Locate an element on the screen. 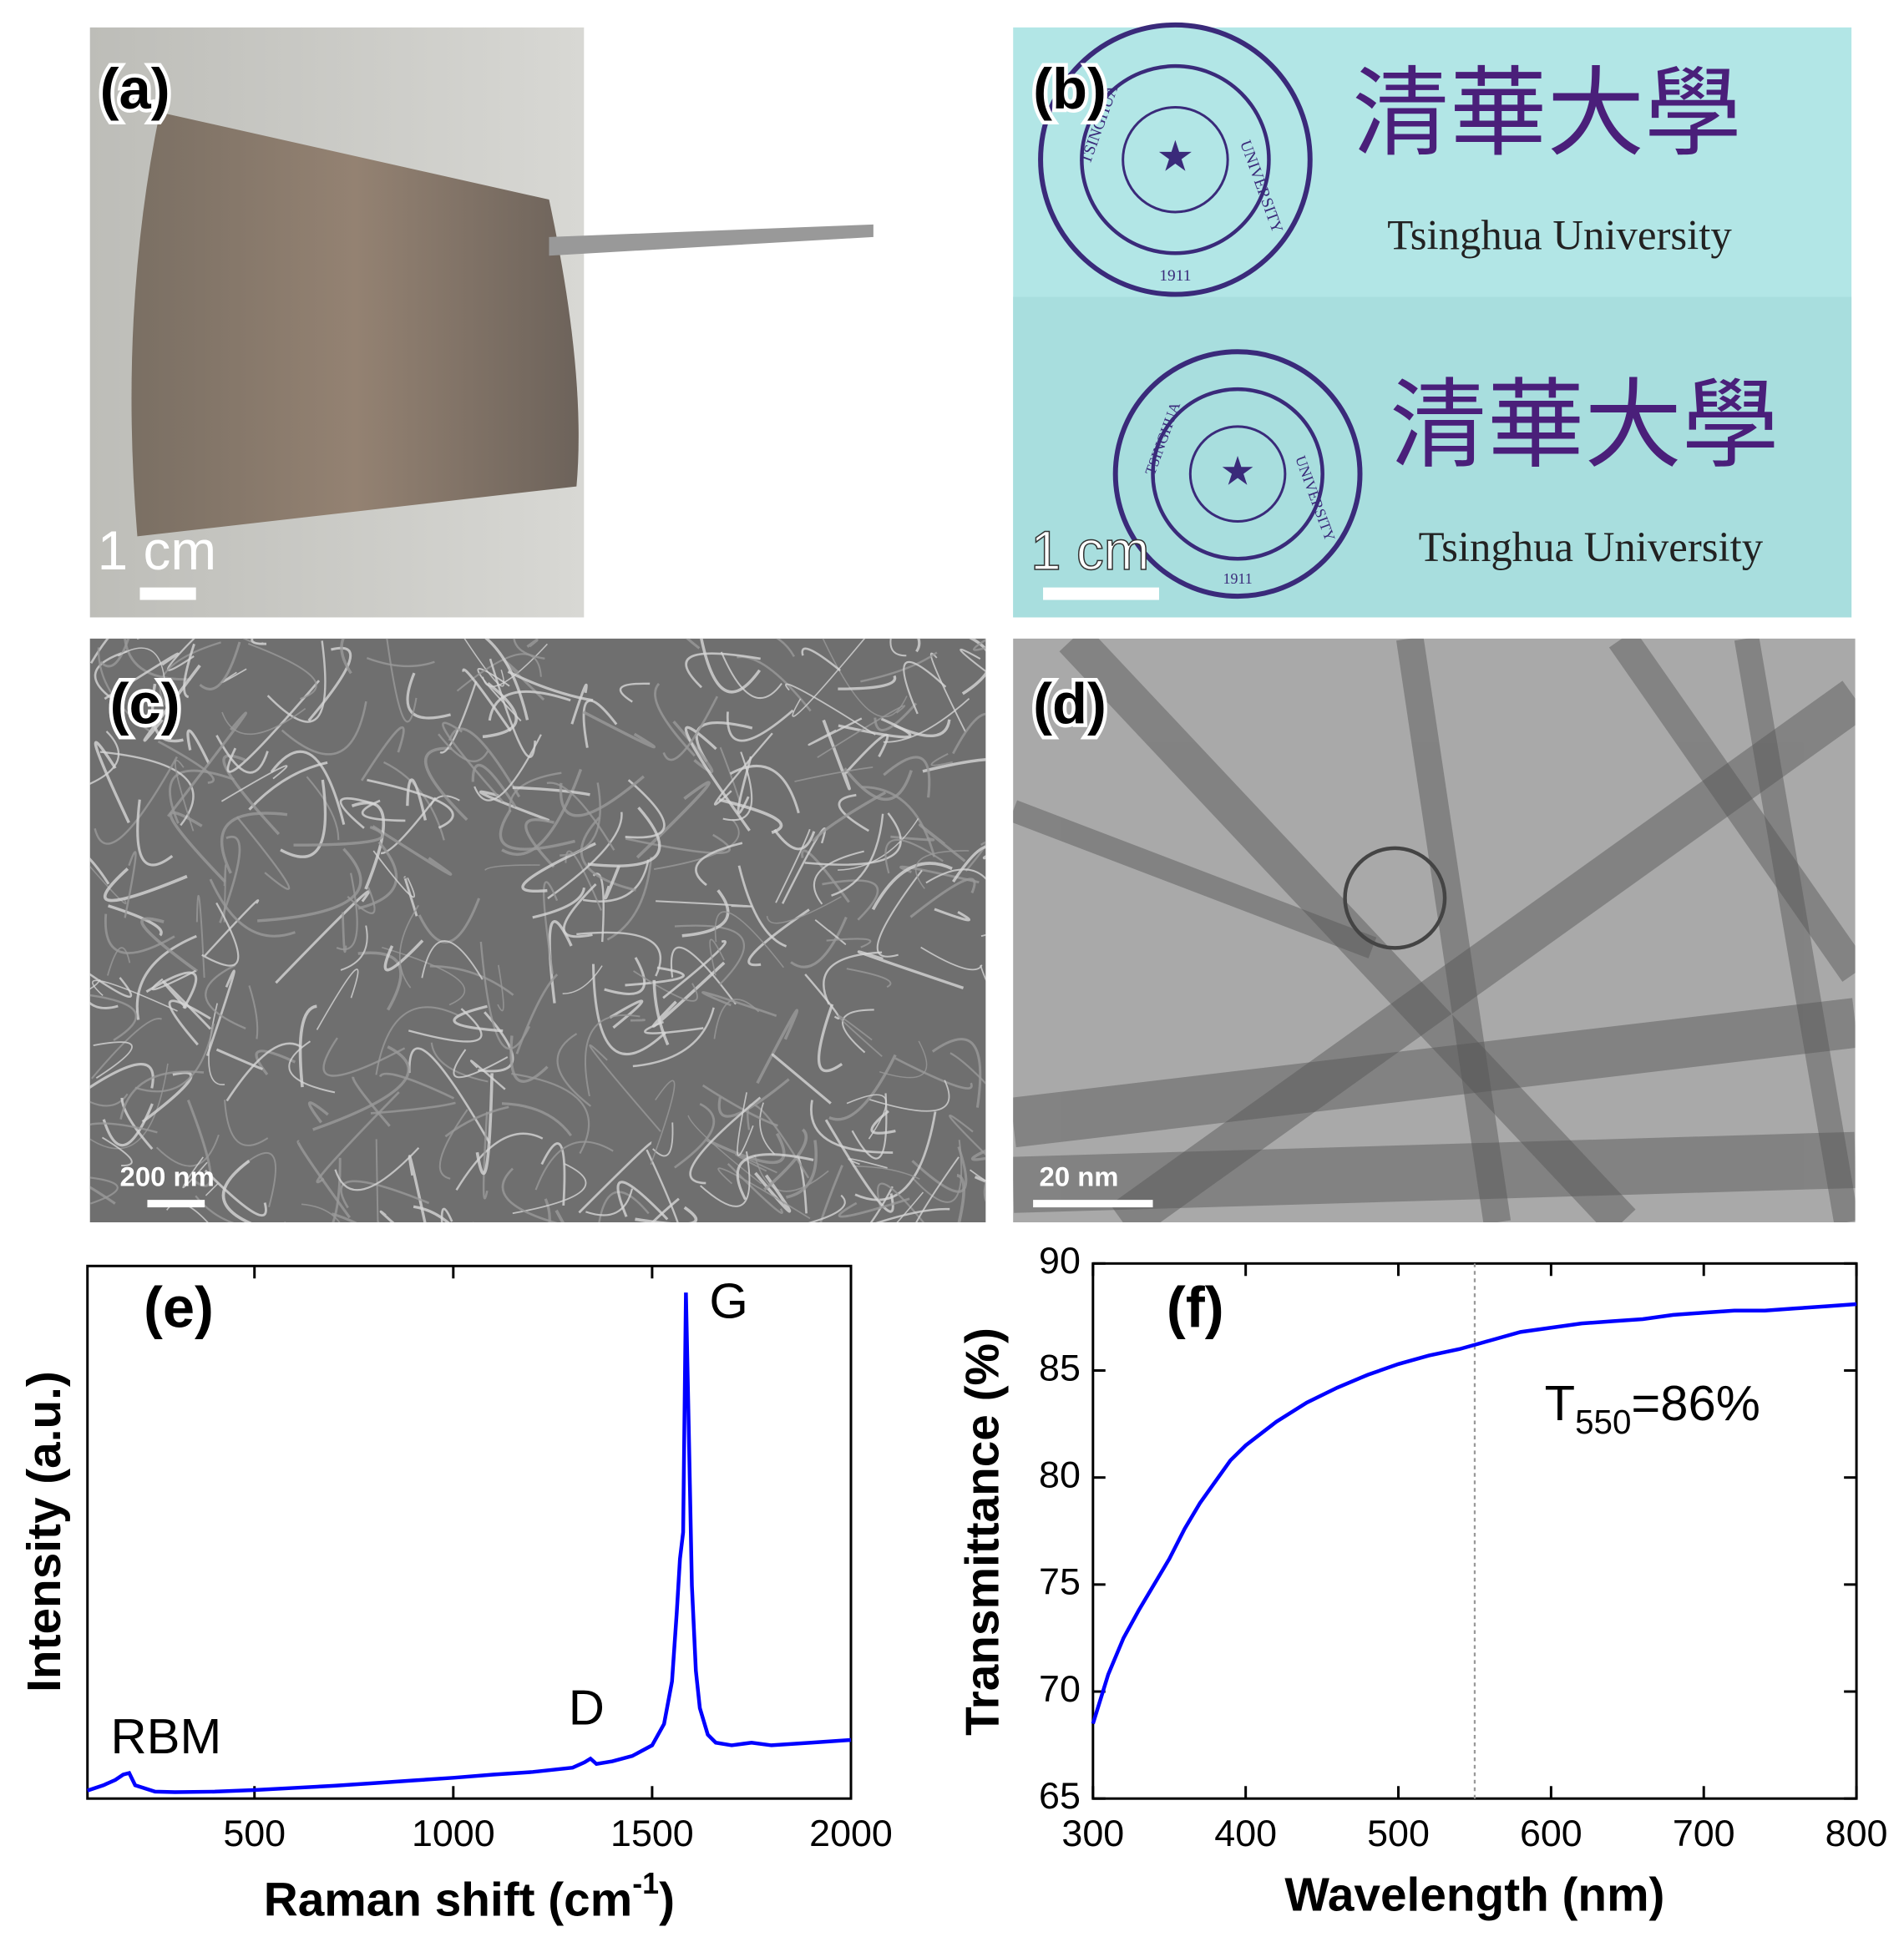  seal is located at coordinates (1200, 310).